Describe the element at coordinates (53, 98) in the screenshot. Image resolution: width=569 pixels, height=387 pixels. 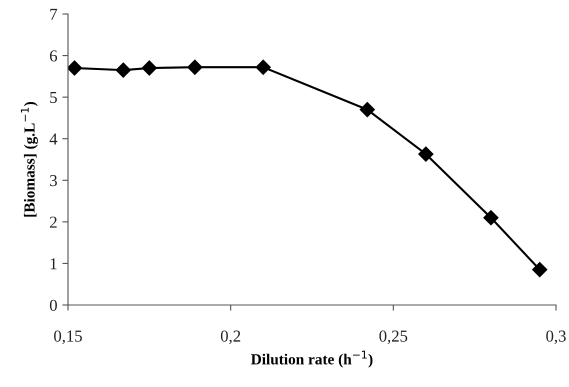
I see `y-tick-label: 5` at that location.